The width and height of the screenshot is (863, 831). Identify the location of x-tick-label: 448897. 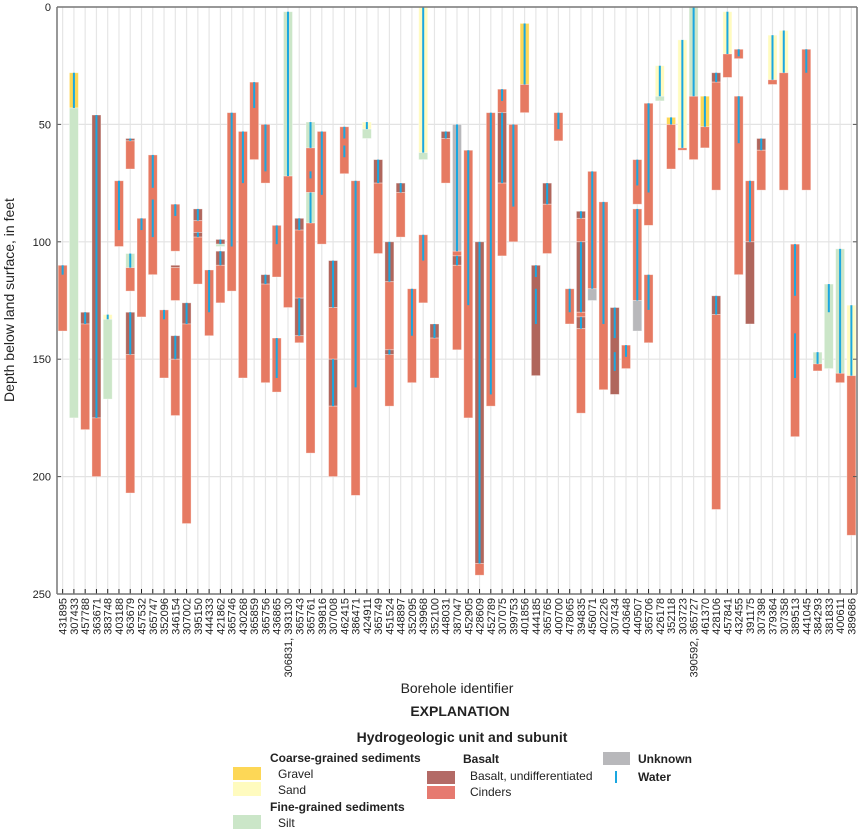
(402, 616).